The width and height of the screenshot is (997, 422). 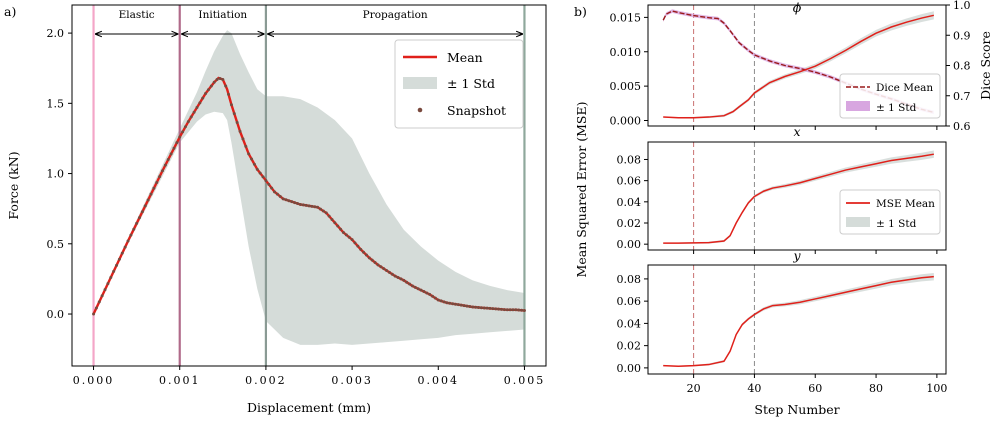 I want to click on right-y-tick-label: 0.7, so click(x=962, y=96).